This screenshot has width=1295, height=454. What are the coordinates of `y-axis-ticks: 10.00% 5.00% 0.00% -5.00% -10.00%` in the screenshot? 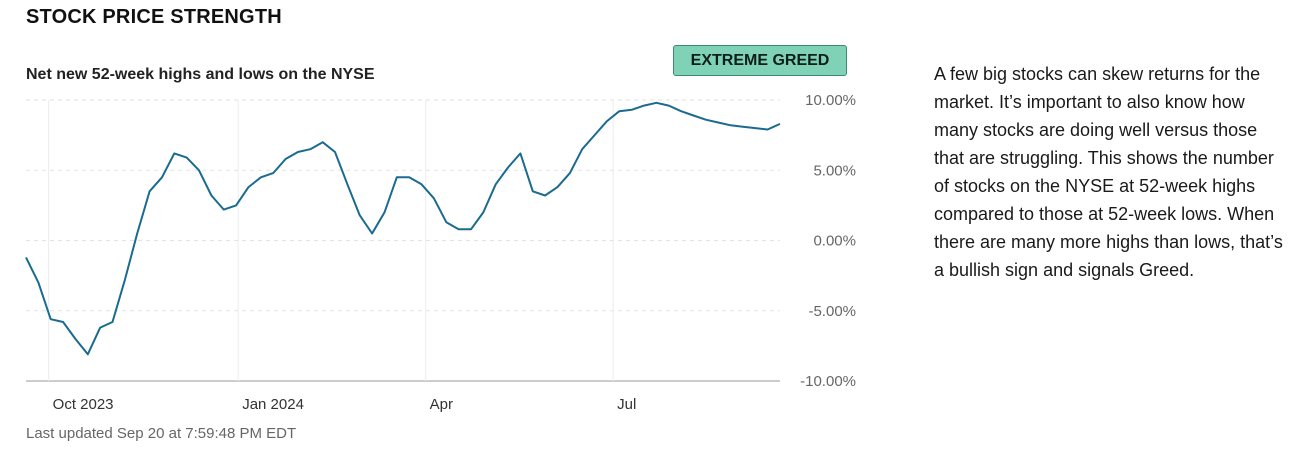 It's located at (828, 241).